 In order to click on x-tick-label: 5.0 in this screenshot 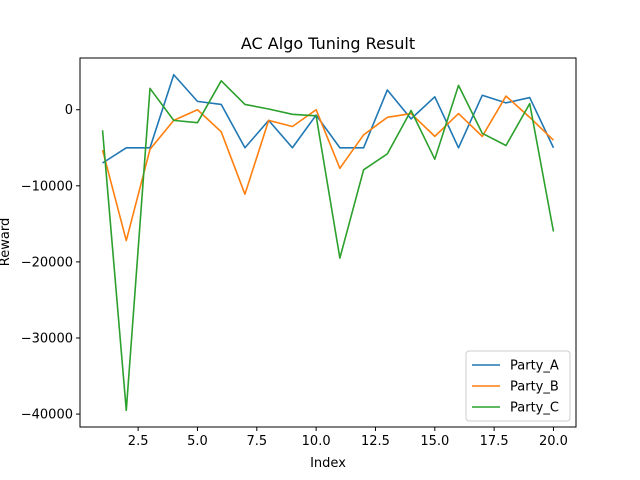, I will do `click(197, 441)`.